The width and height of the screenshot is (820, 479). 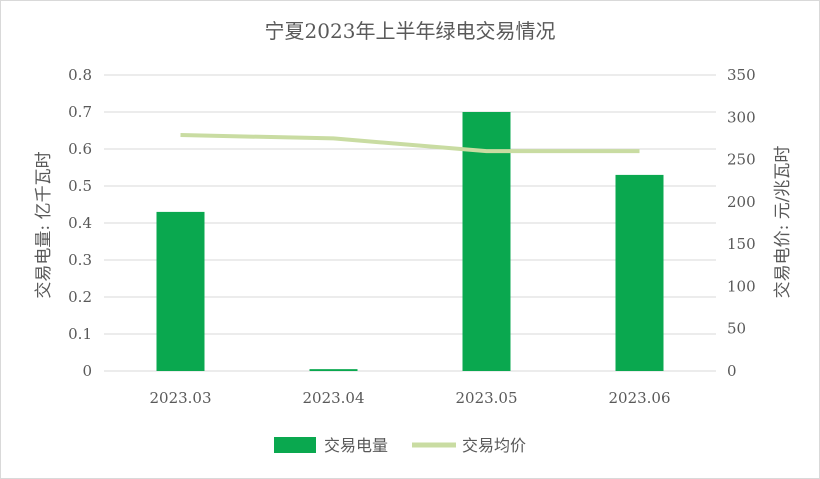 What do you see at coordinates (80, 75) in the screenshot?
I see `y-left-tick-label: 0.8` at bounding box center [80, 75].